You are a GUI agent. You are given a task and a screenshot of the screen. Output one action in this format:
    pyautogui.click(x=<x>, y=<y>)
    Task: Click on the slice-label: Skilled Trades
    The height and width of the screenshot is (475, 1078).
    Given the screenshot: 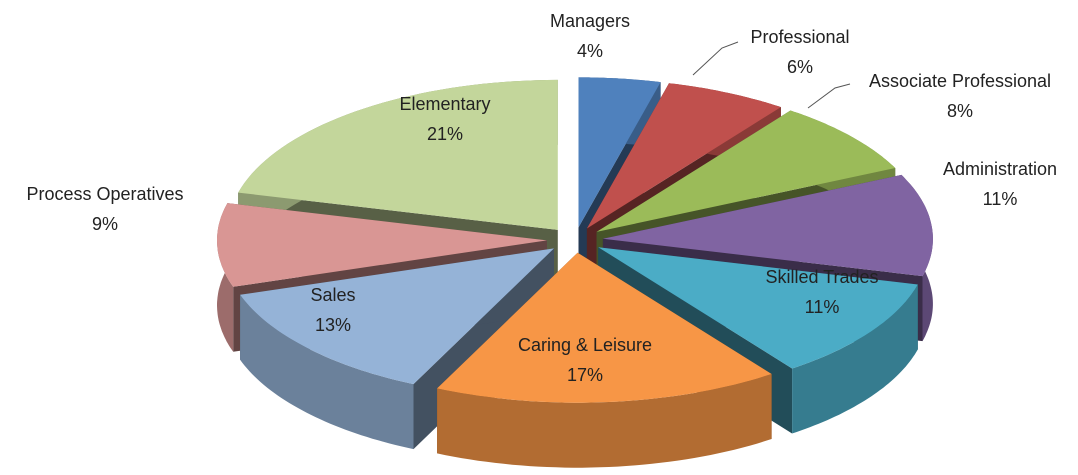 What is the action you would take?
    pyautogui.click(x=821, y=277)
    